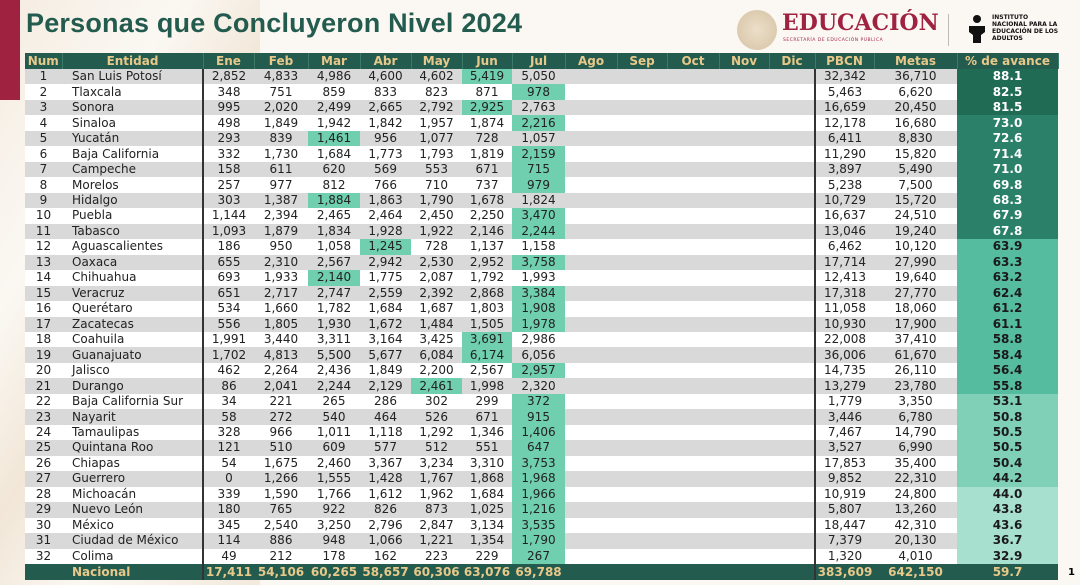 The height and width of the screenshot is (585, 1080). Describe the element at coordinates (385, 386) in the screenshot. I see `month-value: 2,129` at that location.